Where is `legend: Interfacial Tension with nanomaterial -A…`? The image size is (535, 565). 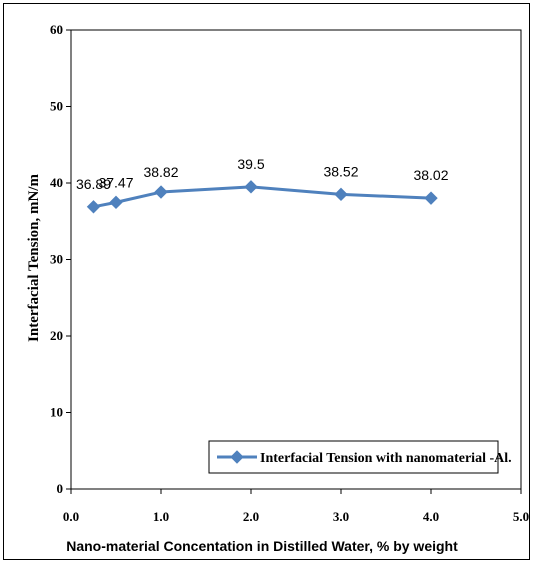
legend: Interfacial Tension with nanomaterial -A… is located at coordinates (360, 457).